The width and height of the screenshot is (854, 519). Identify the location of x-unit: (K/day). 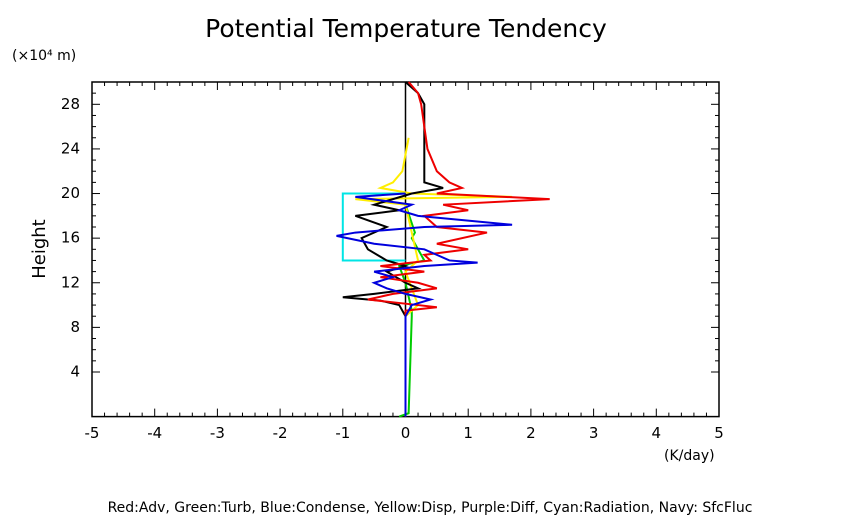
(689, 456).